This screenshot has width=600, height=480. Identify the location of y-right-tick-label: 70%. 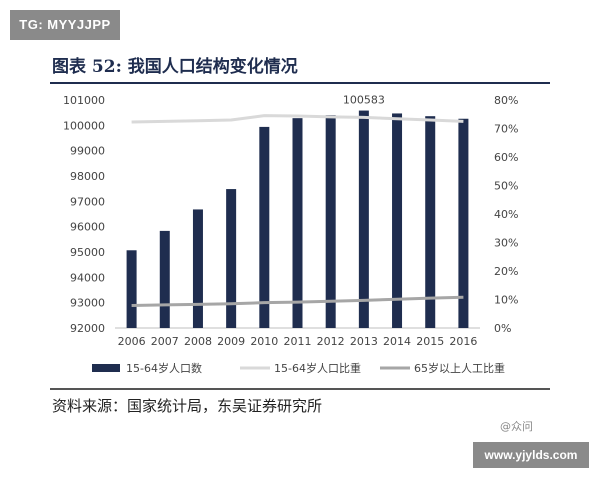
(506, 129).